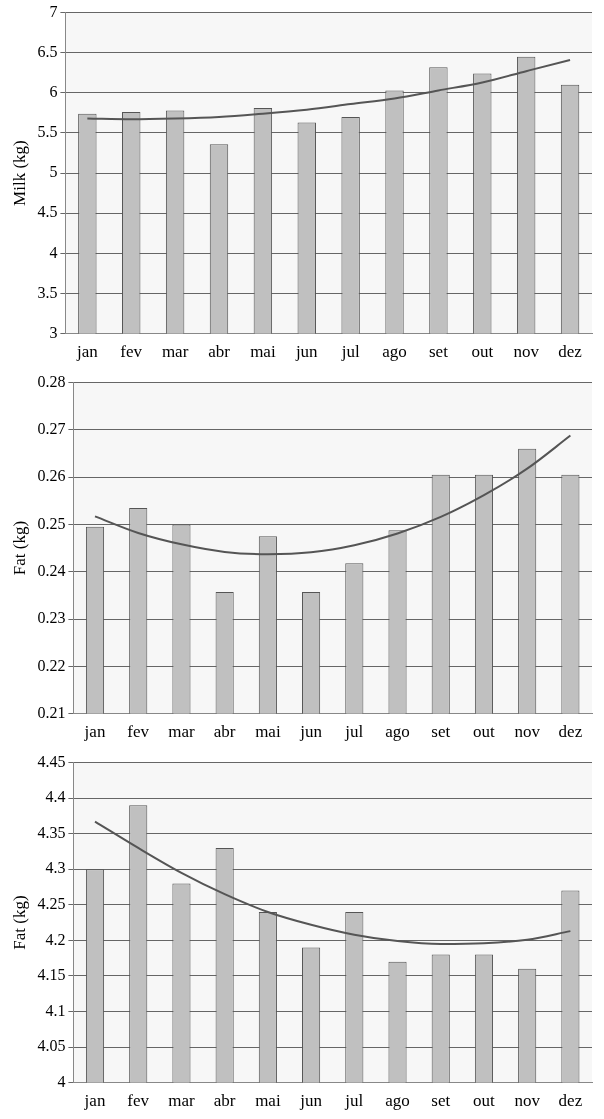 The width and height of the screenshot is (604, 1119). What do you see at coordinates (51, 761) in the screenshot?
I see `y-tick-label: 4.45` at bounding box center [51, 761].